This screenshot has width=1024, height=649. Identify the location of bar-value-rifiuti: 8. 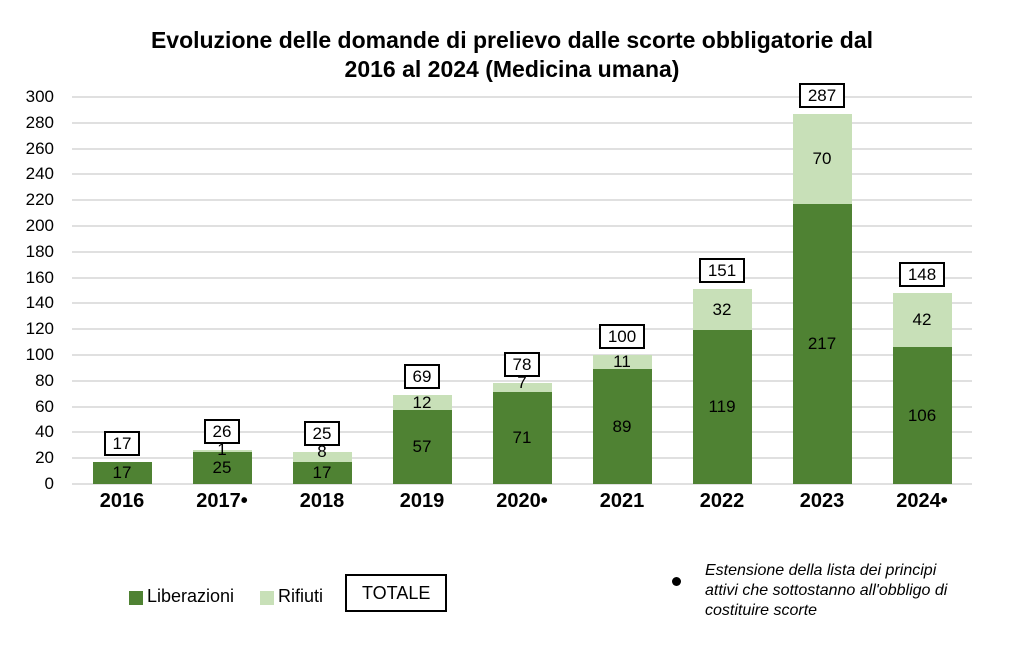
(322, 451).